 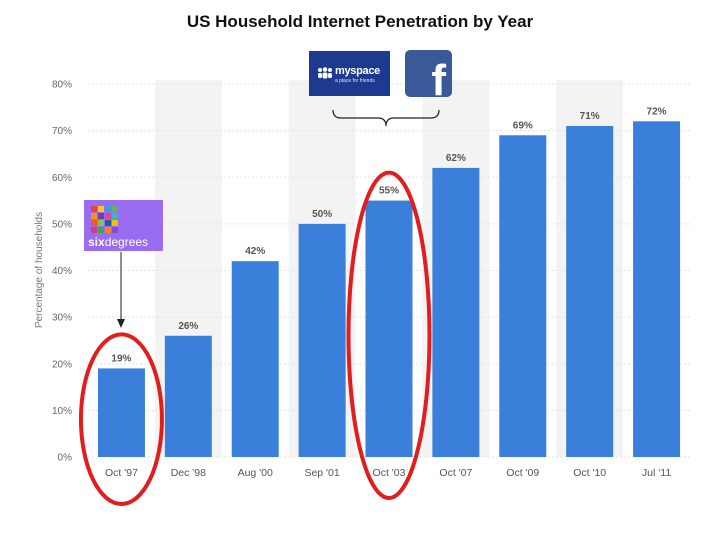 I want to click on arrow-head, so click(x=121, y=323).